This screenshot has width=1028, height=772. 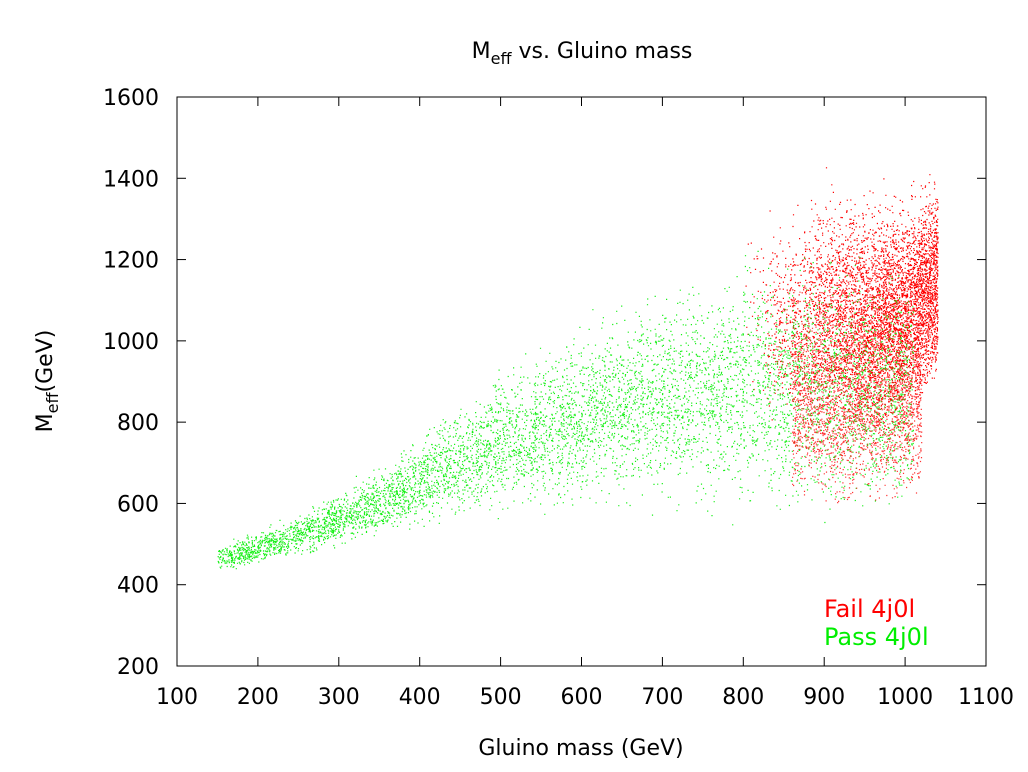 What do you see at coordinates (138, 504) in the screenshot?
I see `y-tick-label: 600` at bounding box center [138, 504].